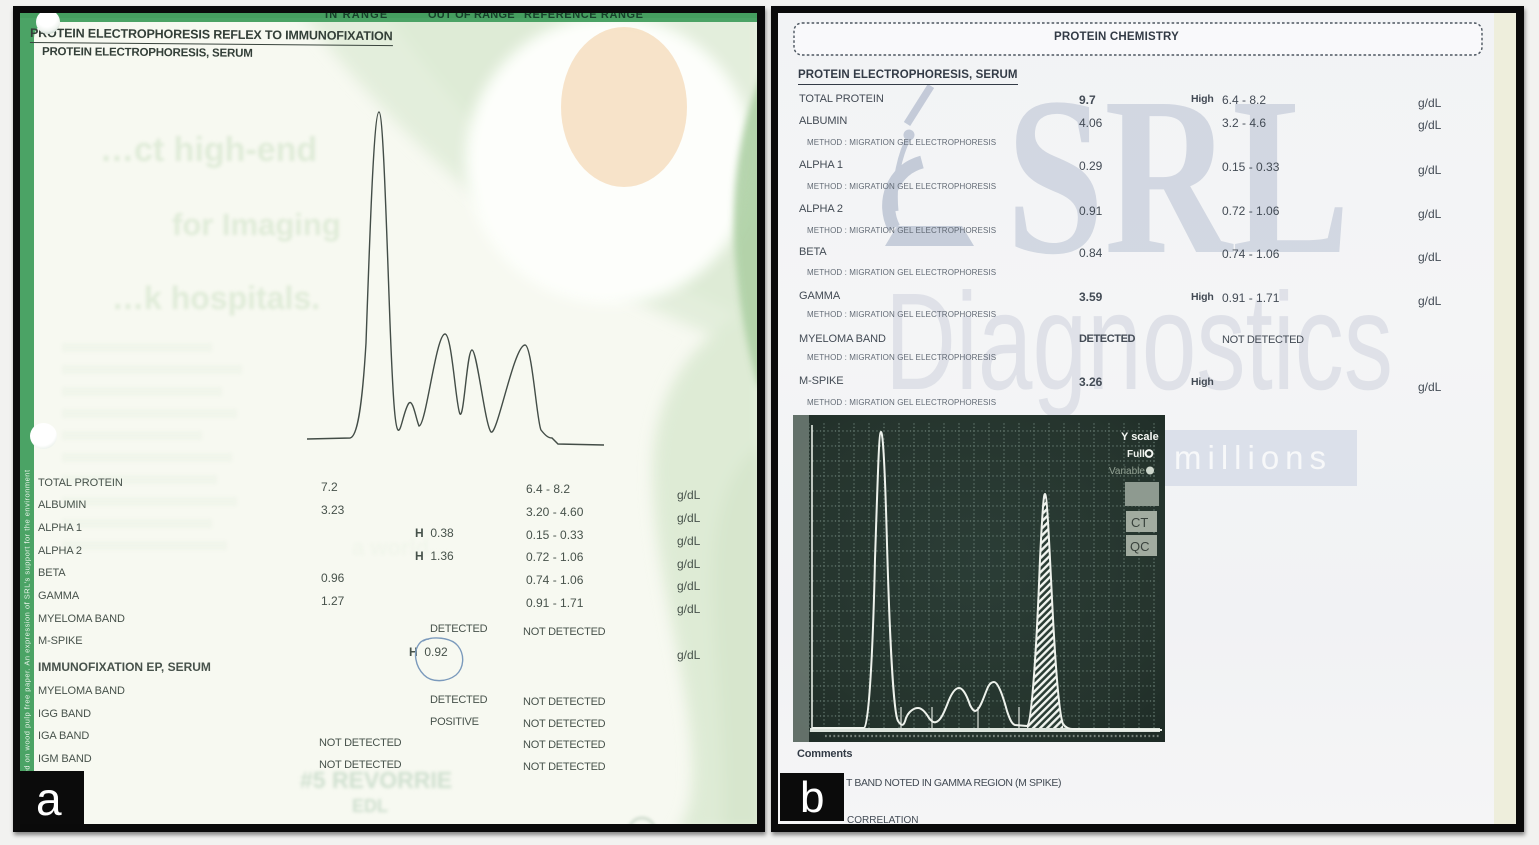 This screenshot has height=845, width=1539. I want to click on svg-text: Full, so click(1136, 454).